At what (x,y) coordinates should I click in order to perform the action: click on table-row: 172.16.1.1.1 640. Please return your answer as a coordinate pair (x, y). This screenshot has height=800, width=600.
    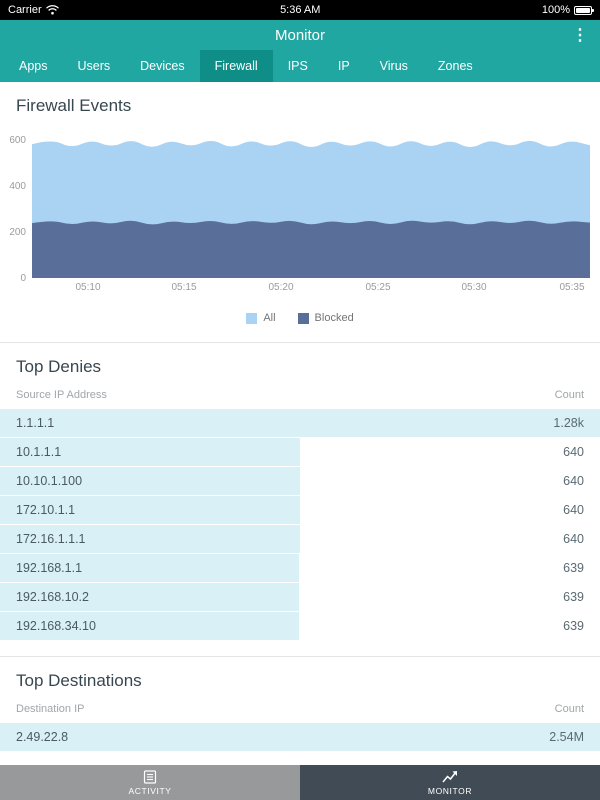
    Looking at the image, I should click on (300, 539).